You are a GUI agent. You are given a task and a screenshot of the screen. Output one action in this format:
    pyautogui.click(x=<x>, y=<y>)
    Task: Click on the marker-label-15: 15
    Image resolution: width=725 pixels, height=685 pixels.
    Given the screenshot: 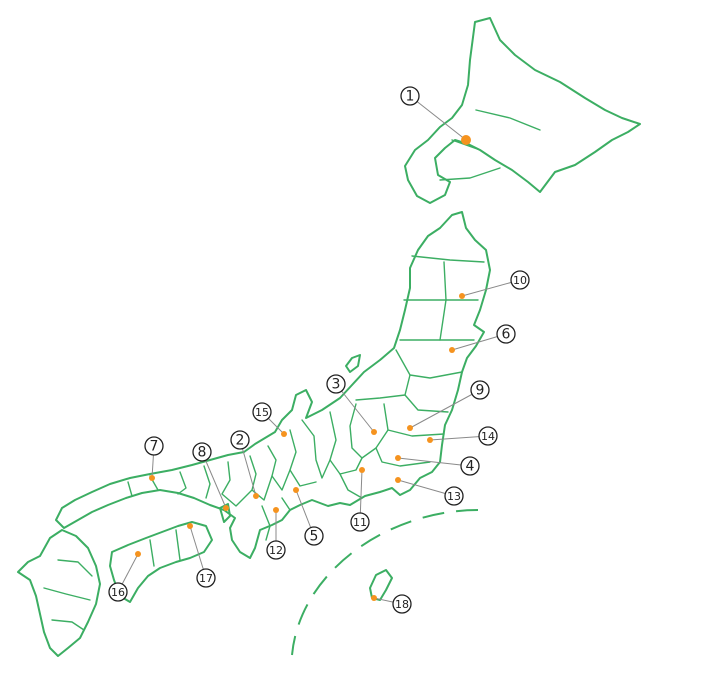 What is the action you would take?
    pyautogui.click(x=262, y=412)
    